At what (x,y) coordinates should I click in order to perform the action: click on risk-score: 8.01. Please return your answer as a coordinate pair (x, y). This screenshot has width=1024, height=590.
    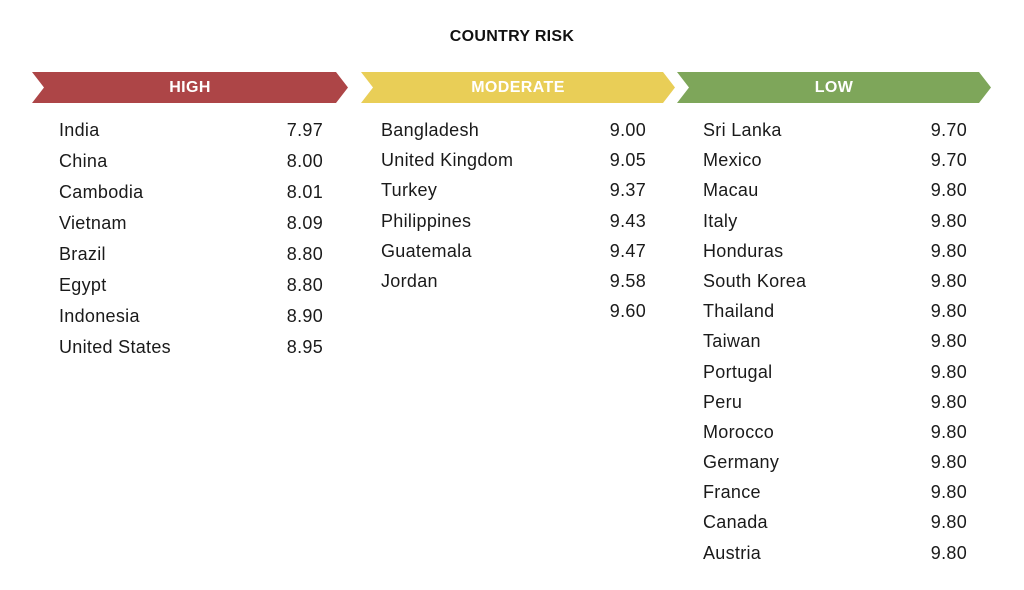
    Looking at the image, I should click on (304, 192).